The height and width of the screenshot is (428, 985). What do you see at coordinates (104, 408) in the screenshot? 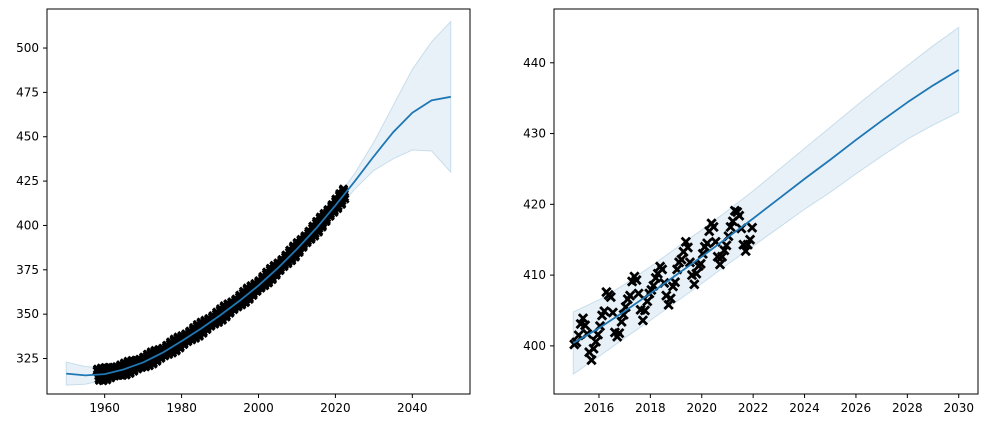
I see `x-tick-label: 1960` at bounding box center [104, 408].